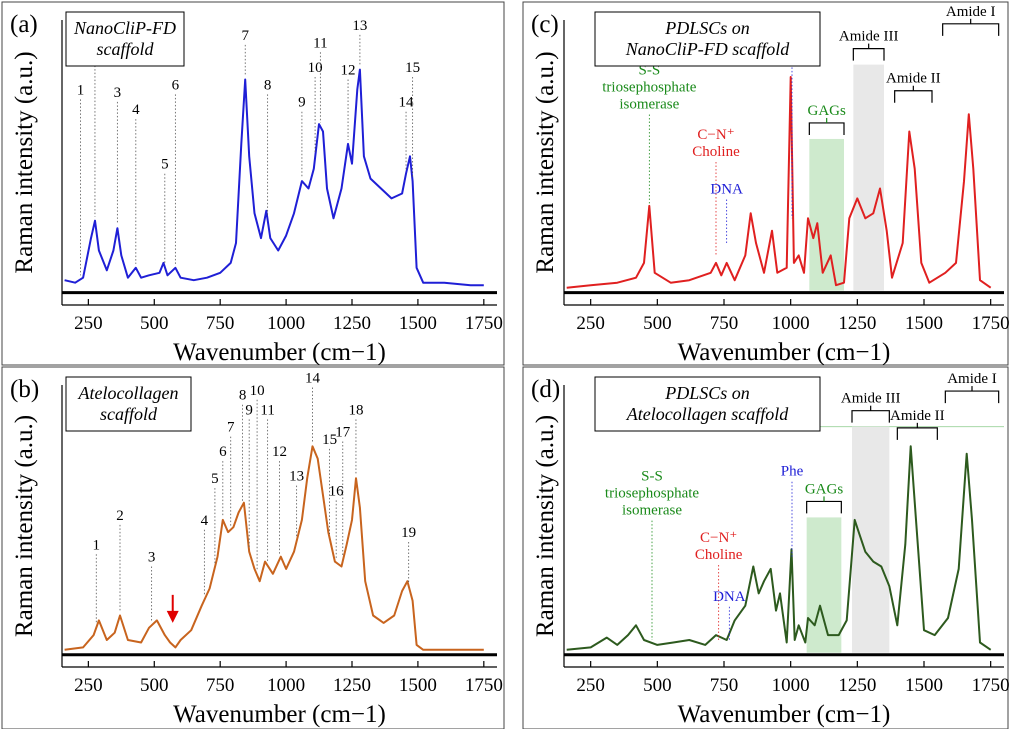 Image resolution: width=1010 pixels, height=729 pixels. Describe the element at coordinates (279, 452) in the screenshot. I see `peak-number: 12` at that location.